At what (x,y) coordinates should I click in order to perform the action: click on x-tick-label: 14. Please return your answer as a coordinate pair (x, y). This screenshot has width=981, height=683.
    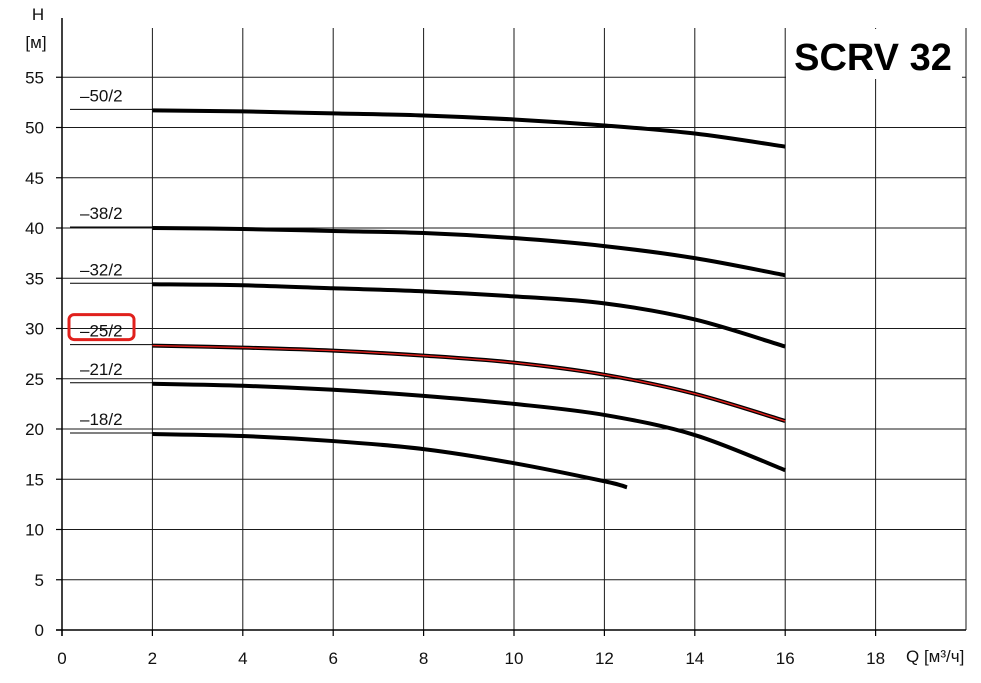
    Looking at the image, I should click on (694, 658).